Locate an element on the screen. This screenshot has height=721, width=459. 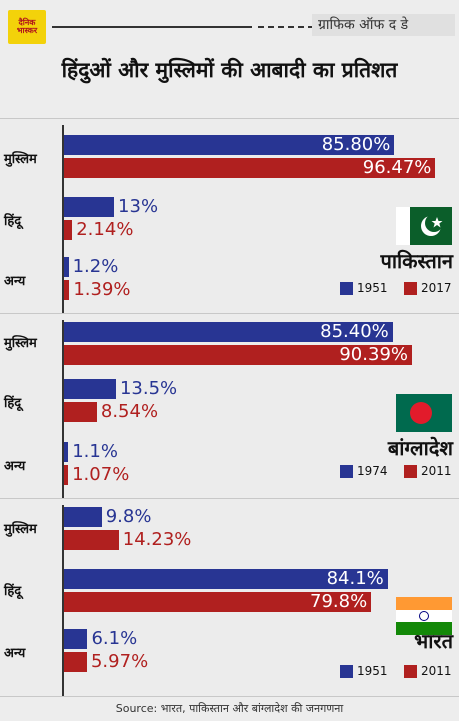
legend-entry: 1974 is located at coordinates (364, 471).